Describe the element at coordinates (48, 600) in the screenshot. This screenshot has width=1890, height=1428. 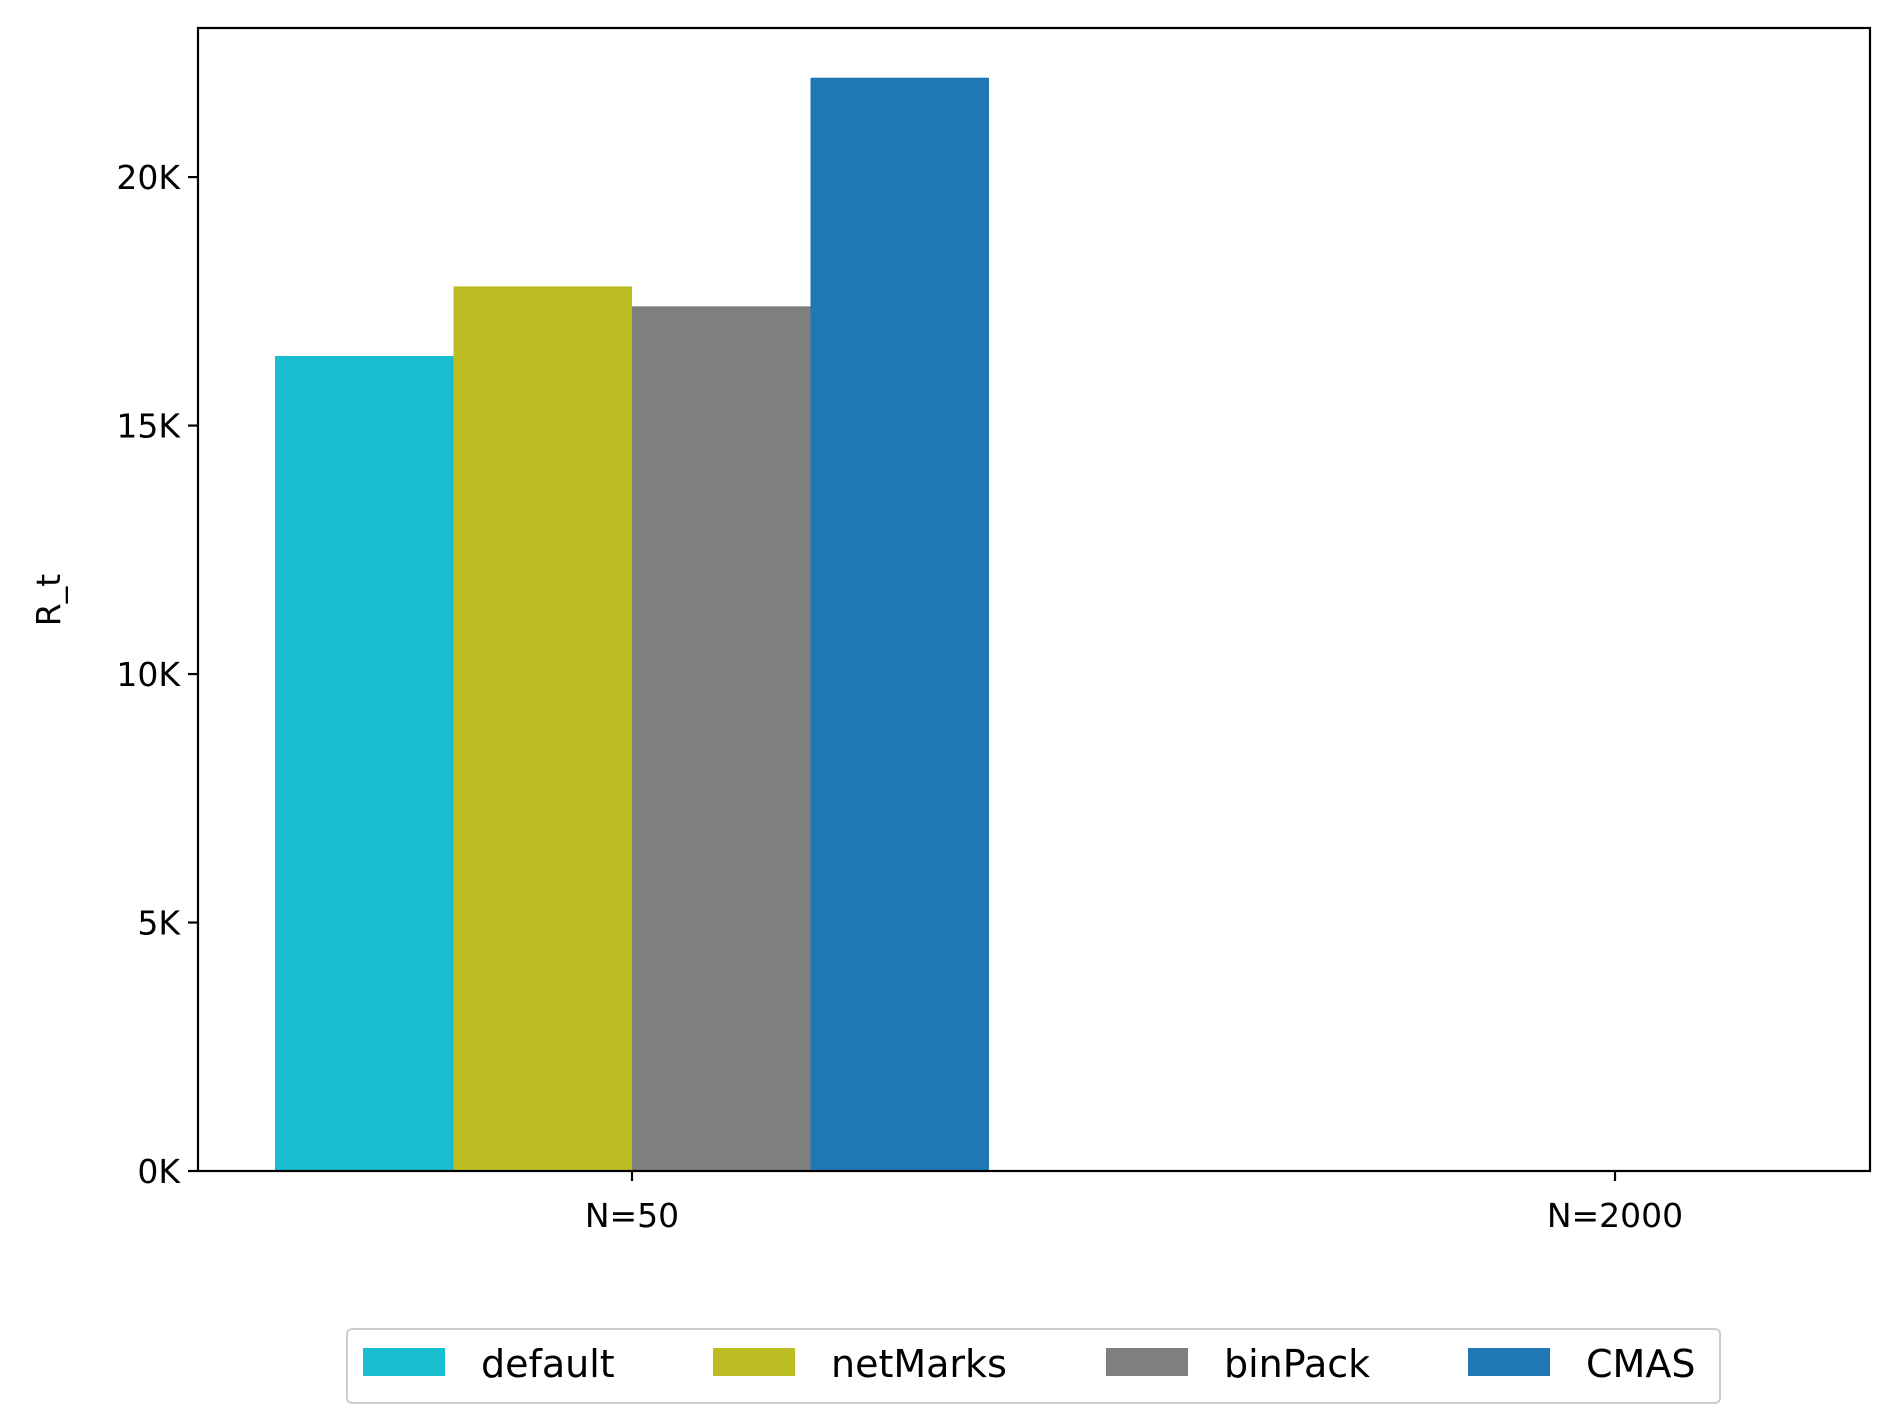
I see `y-axis-label: R_t` at that location.